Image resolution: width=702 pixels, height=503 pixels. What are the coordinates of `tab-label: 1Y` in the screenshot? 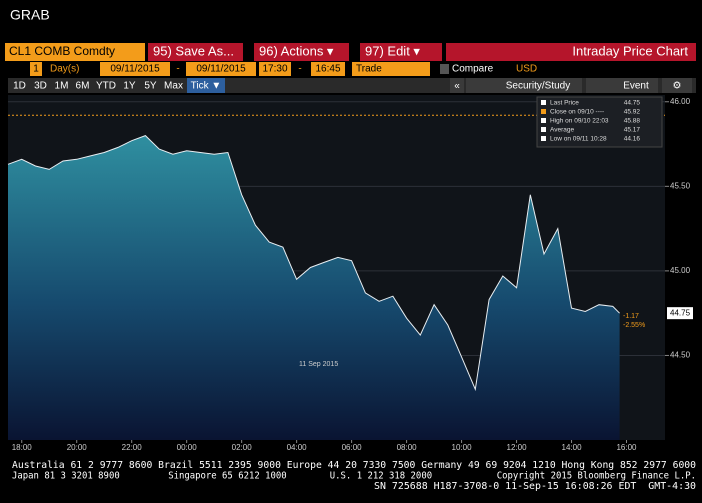 It's located at (129, 86).